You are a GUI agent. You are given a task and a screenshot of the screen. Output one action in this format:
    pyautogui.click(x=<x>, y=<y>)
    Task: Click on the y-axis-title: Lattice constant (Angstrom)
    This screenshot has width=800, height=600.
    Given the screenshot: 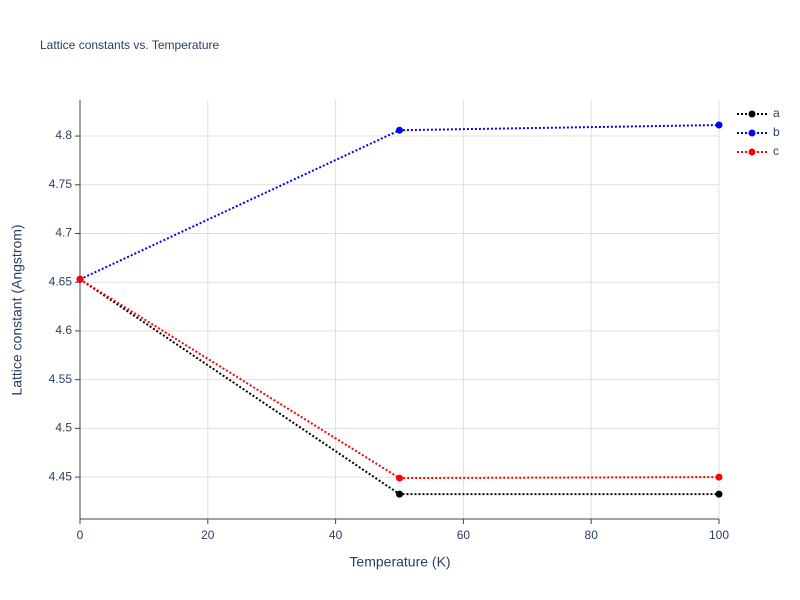 What is the action you would take?
    pyautogui.click(x=17, y=309)
    